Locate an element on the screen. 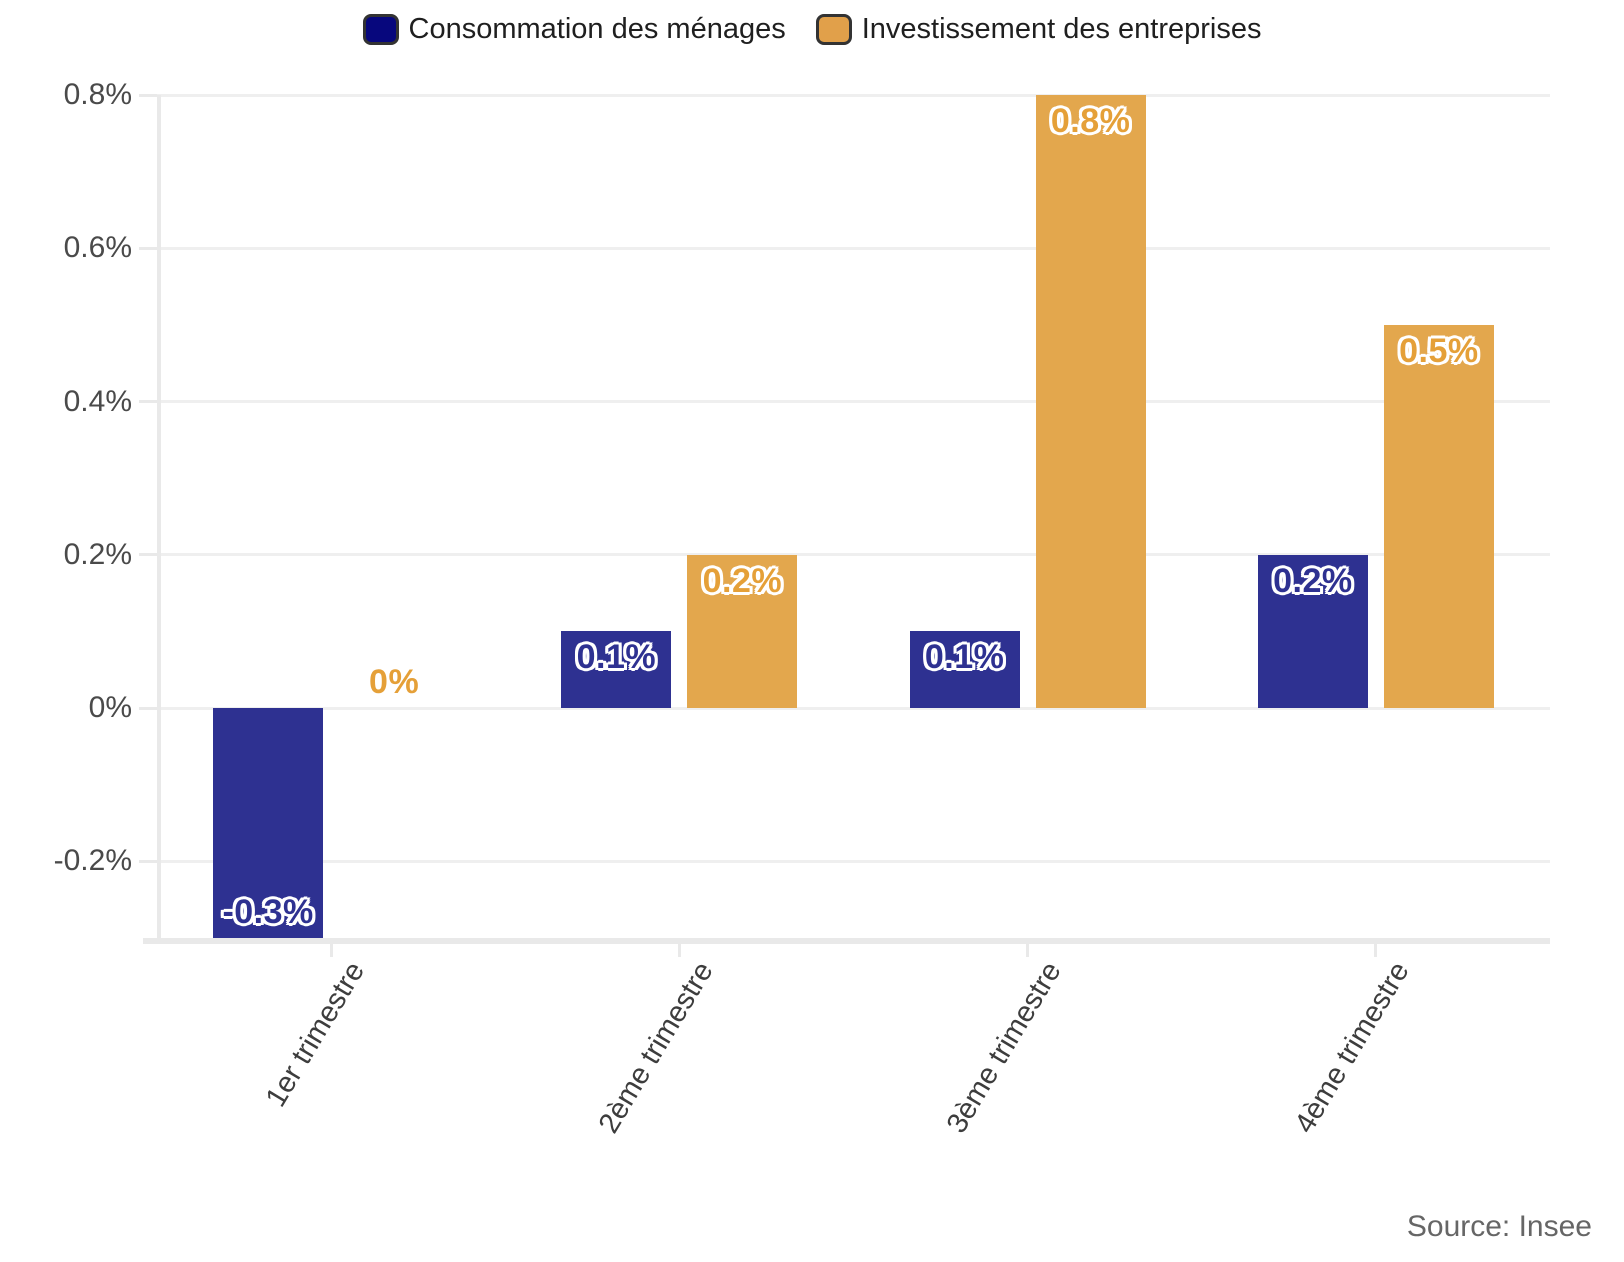 The image size is (1624, 1262). x-axis-label-q2: 2ème trimestre is located at coordinates (656, 1047).